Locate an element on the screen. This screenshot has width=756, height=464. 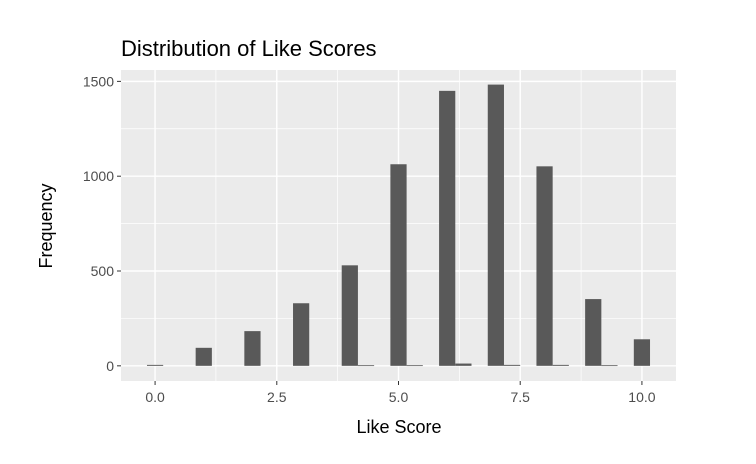
x-axis: 0.0 2.5 5.0 7.5 10.0 is located at coordinates (400, 393).